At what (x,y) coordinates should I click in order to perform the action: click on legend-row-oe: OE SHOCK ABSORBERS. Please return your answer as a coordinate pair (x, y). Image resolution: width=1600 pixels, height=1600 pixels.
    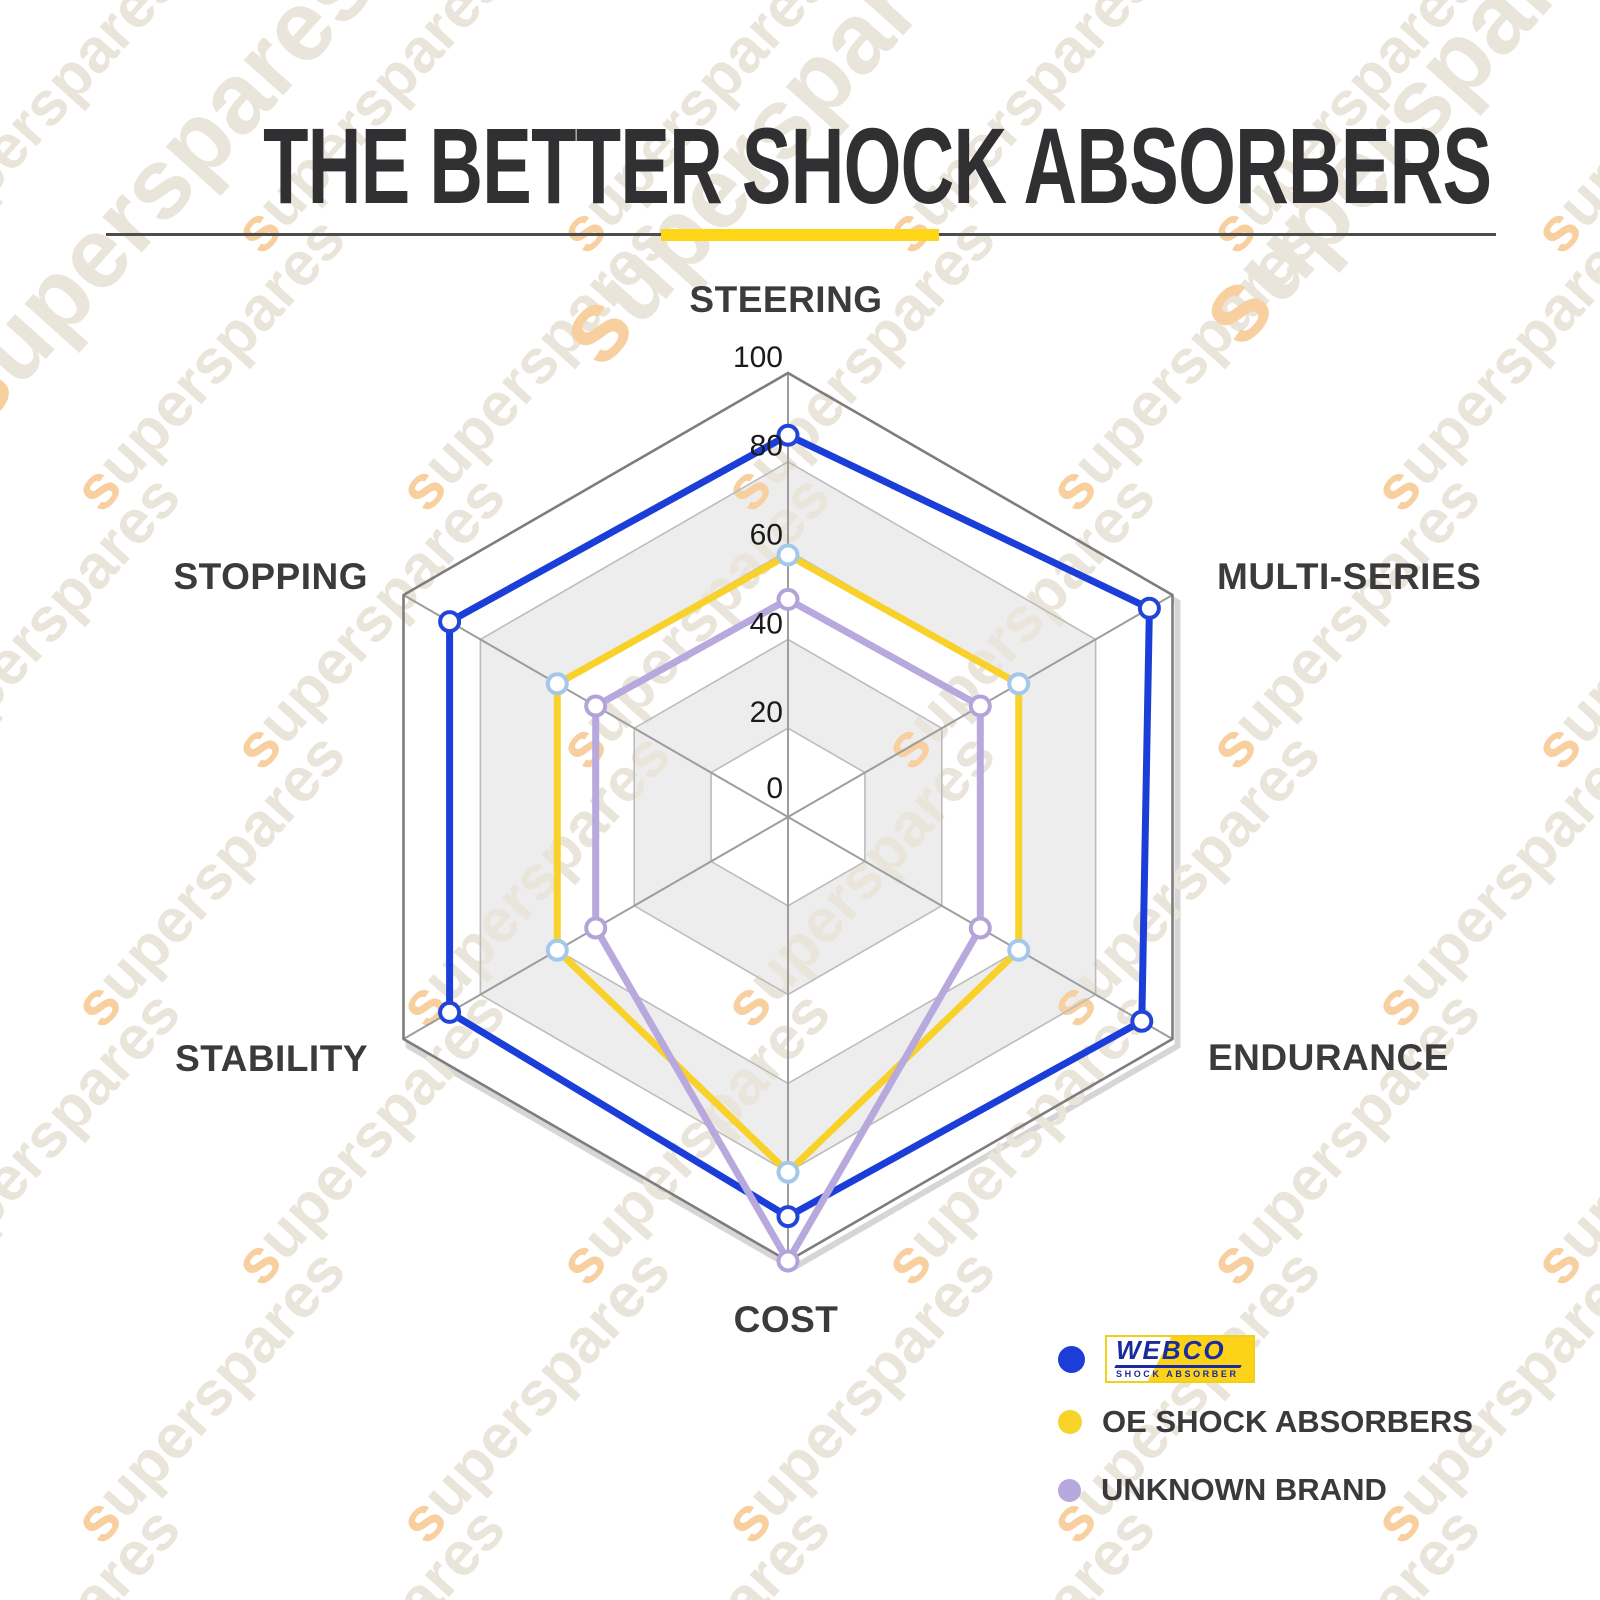
    Looking at the image, I should click on (1265, 1422).